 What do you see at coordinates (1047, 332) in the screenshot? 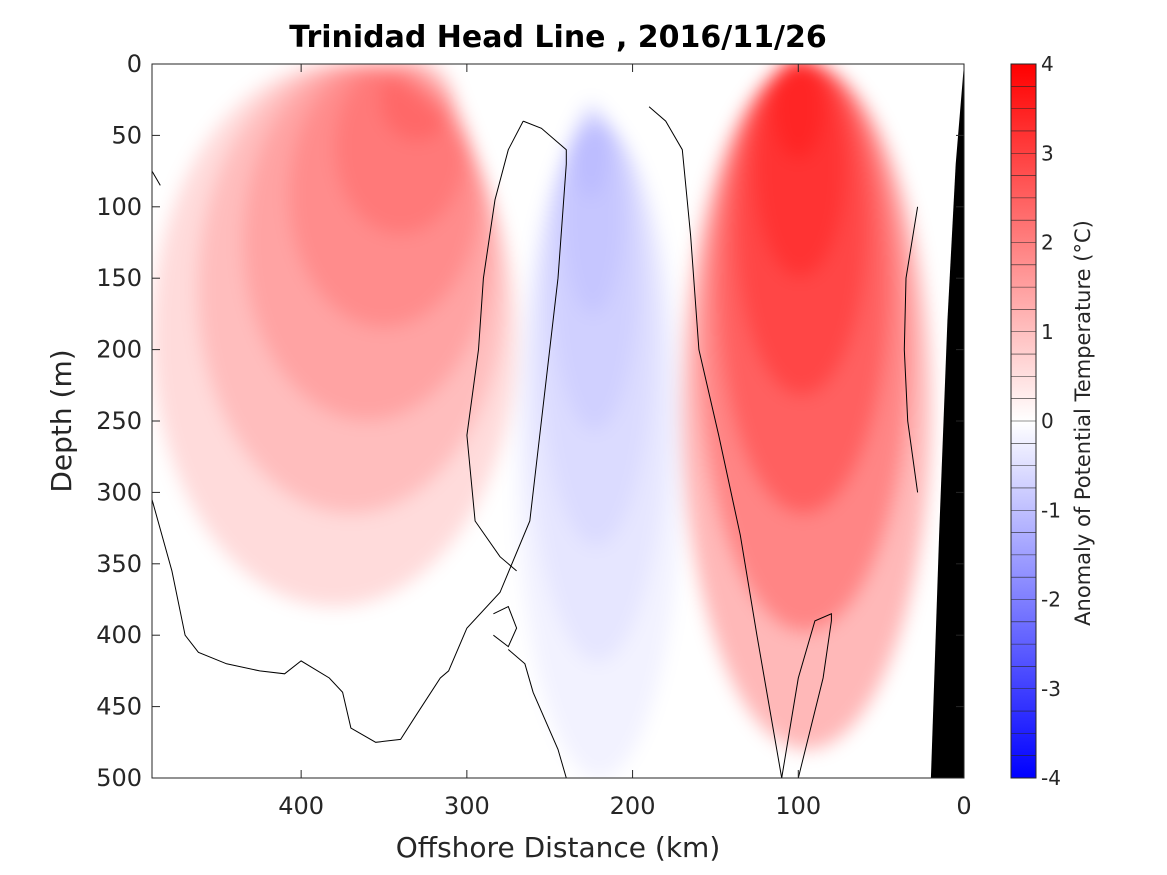
I see `colorbar-tick-label: 1` at bounding box center [1047, 332].